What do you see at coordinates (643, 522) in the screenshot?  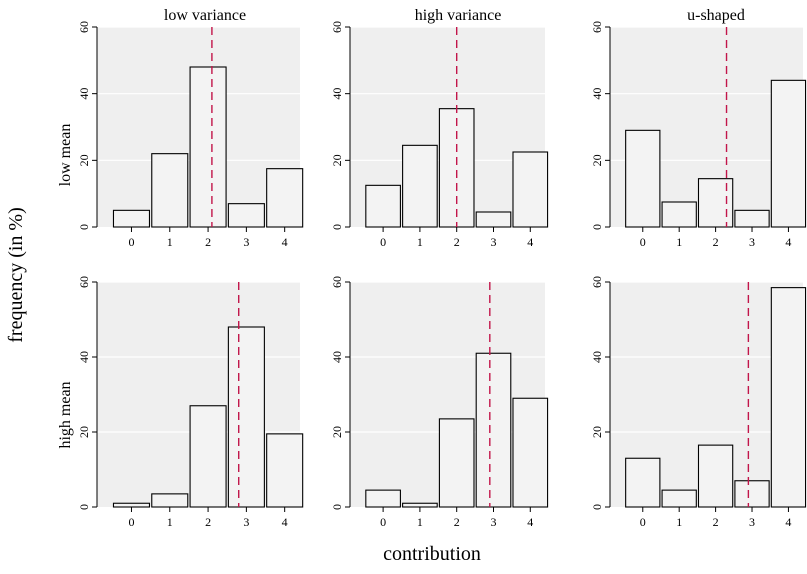 I see `panel-r2-c3-xtick-label-0: 0` at bounding box center [643, 522].